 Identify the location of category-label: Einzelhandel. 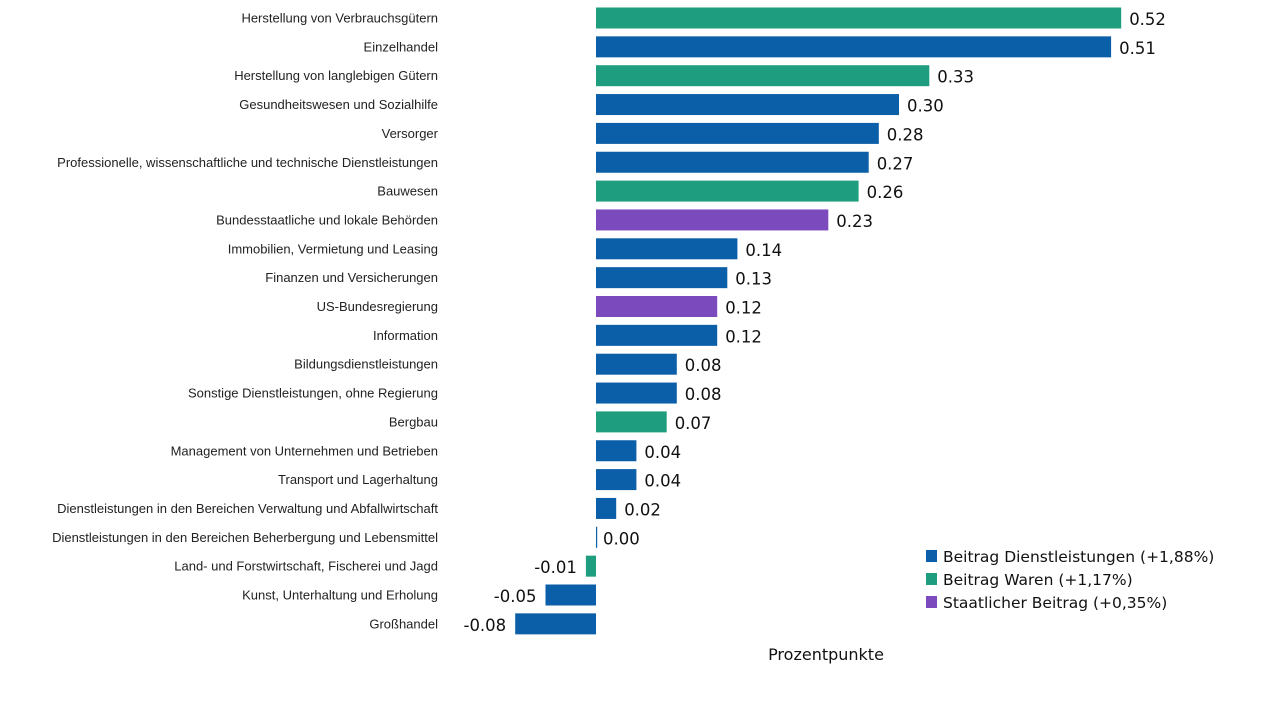
(401, 46).